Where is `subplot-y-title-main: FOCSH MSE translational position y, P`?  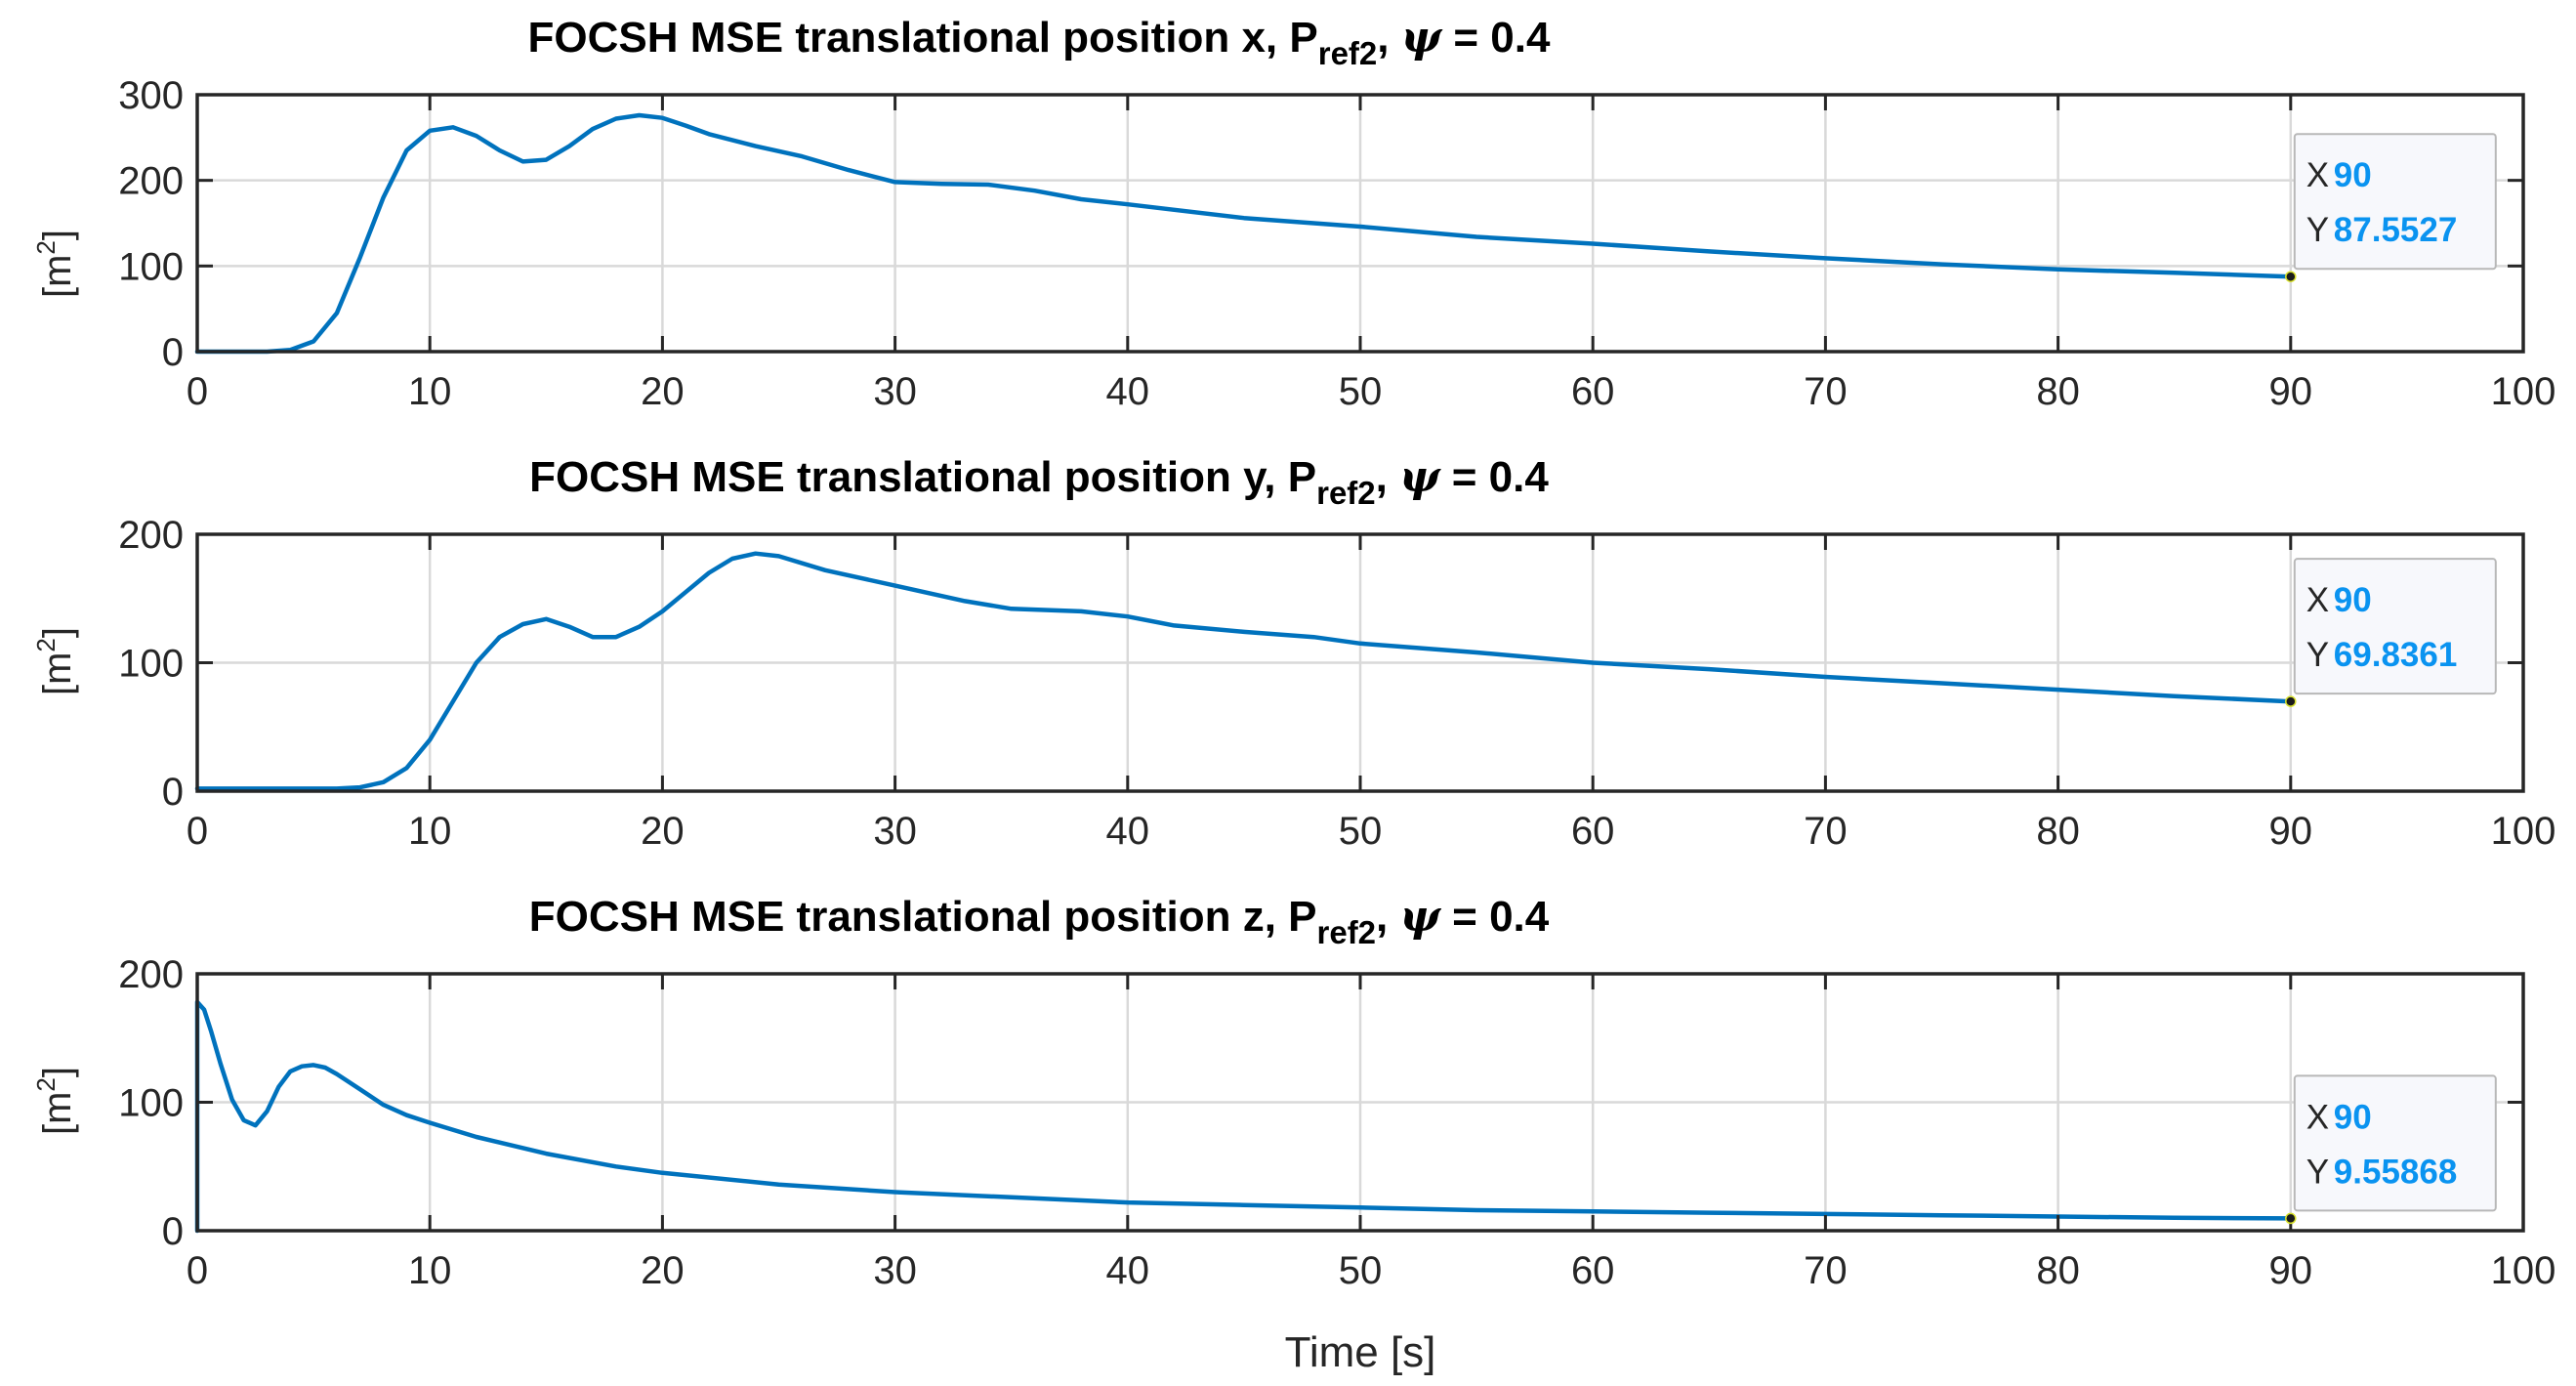 subplot-y-title-main: FOCSH MSE translational position y, P is located at coordinates (922, 477).